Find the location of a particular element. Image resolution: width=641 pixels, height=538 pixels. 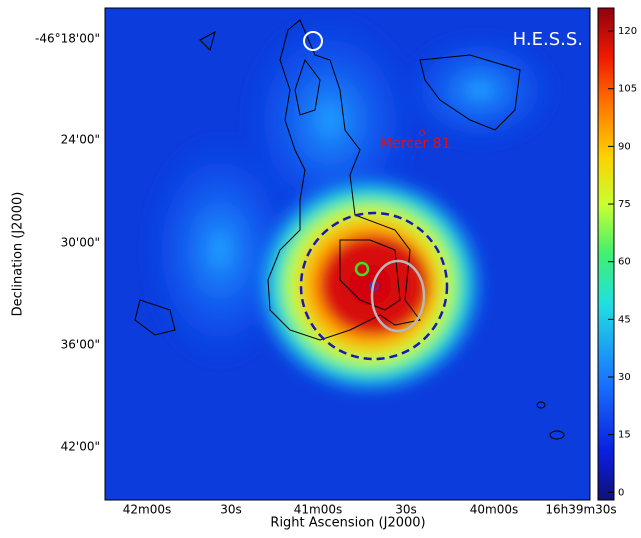

y-tick-label: 36'00" is located at coordinates (80, 345).